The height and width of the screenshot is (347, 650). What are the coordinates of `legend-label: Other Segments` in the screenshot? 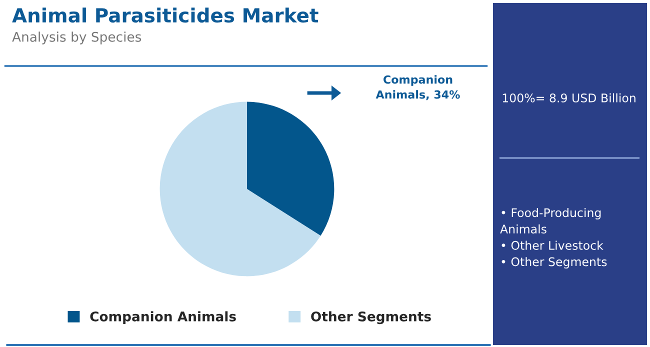 It's located at (371, 317).